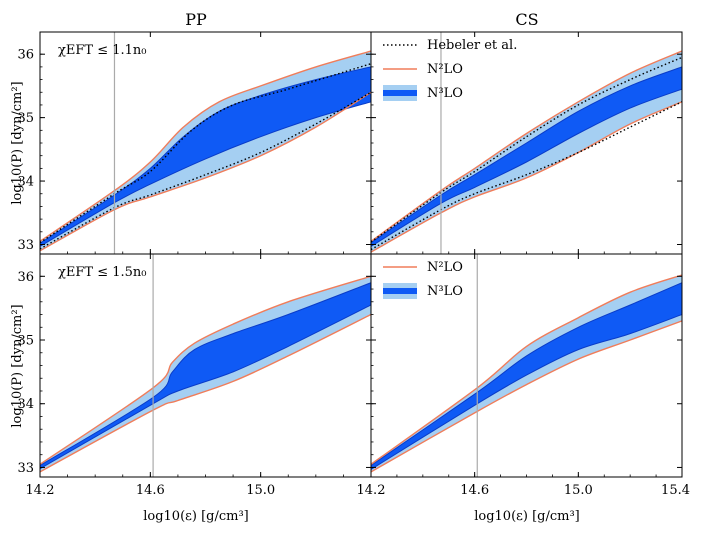 This screenshot has height=534, width=707. Describe the element at coordinates (17, 365) in the screenshot. I see `y-axis-label-bottom: log10(P) [dyn/cm²]` at that location.